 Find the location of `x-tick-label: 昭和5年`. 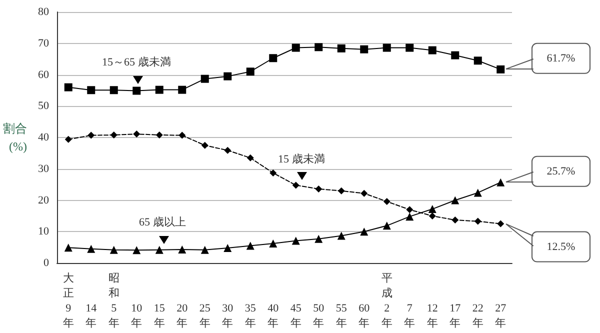

x-tick-label: 昭和5年 is located at coordinates (114, 301).